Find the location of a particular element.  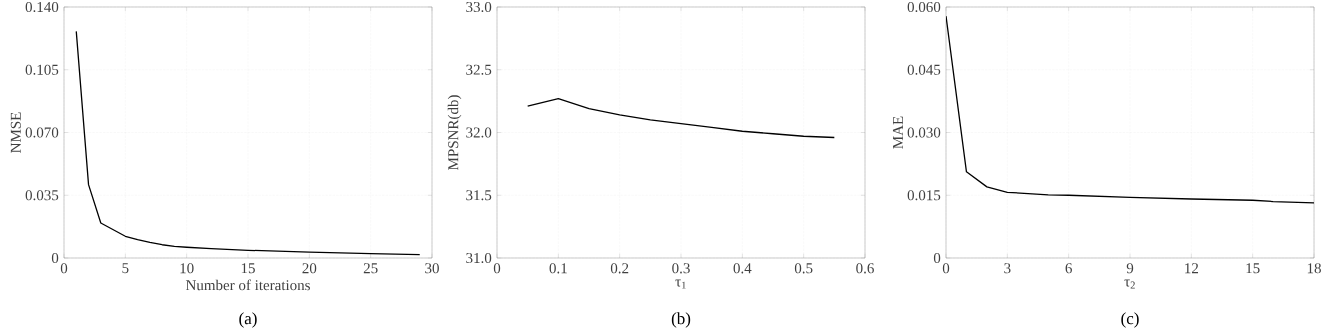

y-tick-label: 31.5 is located at coordinates (479, 195).